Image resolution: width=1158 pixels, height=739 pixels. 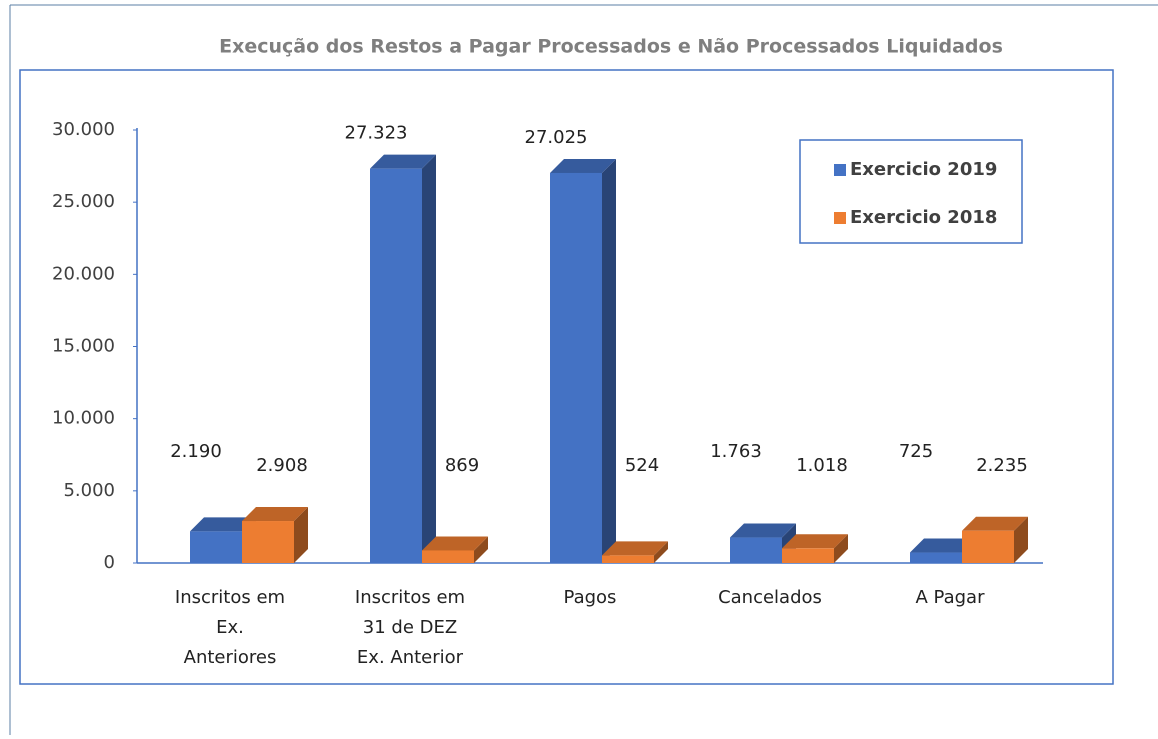 I want to click on x-tick-label: Cancelados, so click(x=770, y=597).